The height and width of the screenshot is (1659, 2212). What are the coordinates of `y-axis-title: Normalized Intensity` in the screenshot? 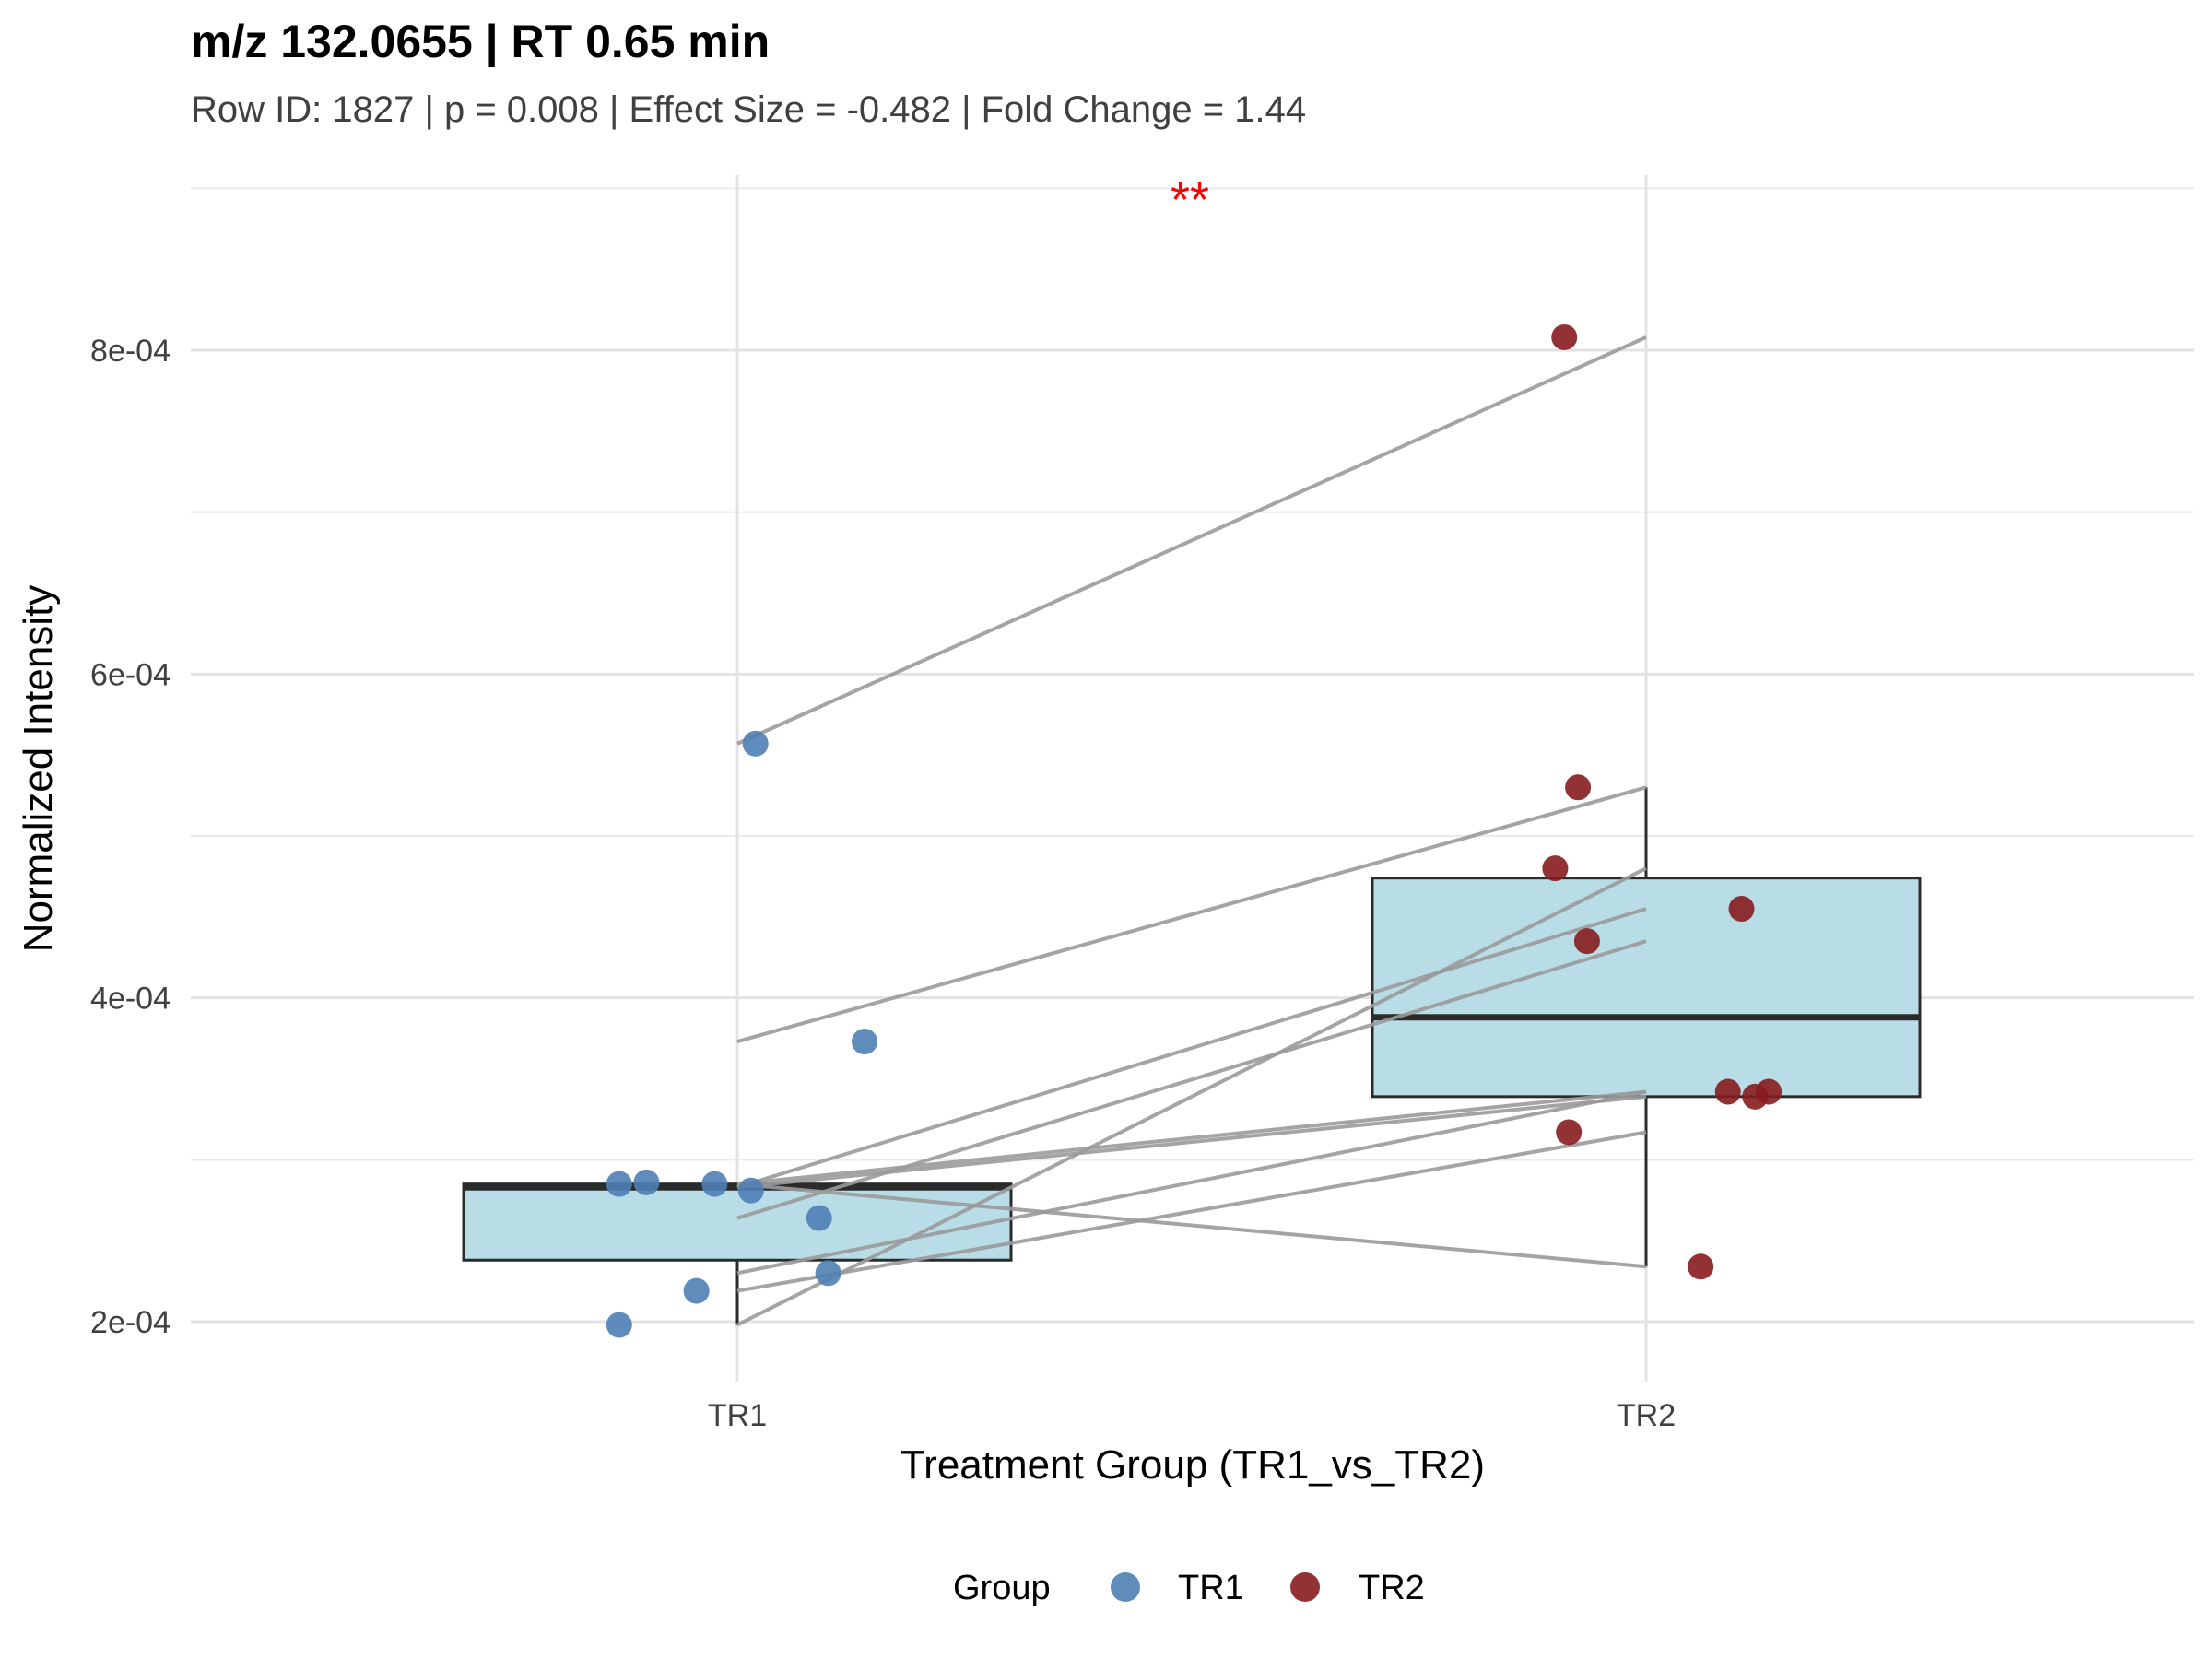 It's located at (38, 769).